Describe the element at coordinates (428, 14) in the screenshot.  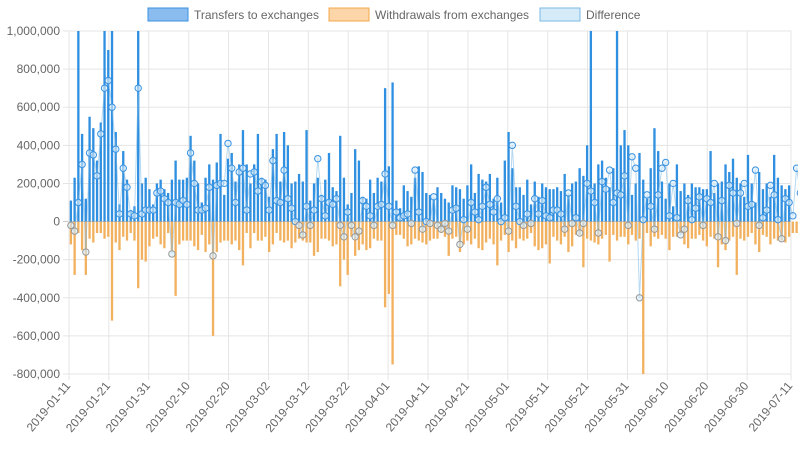
I see `legend-item-withdrawals: Withdrawals from exchanges` at that location.